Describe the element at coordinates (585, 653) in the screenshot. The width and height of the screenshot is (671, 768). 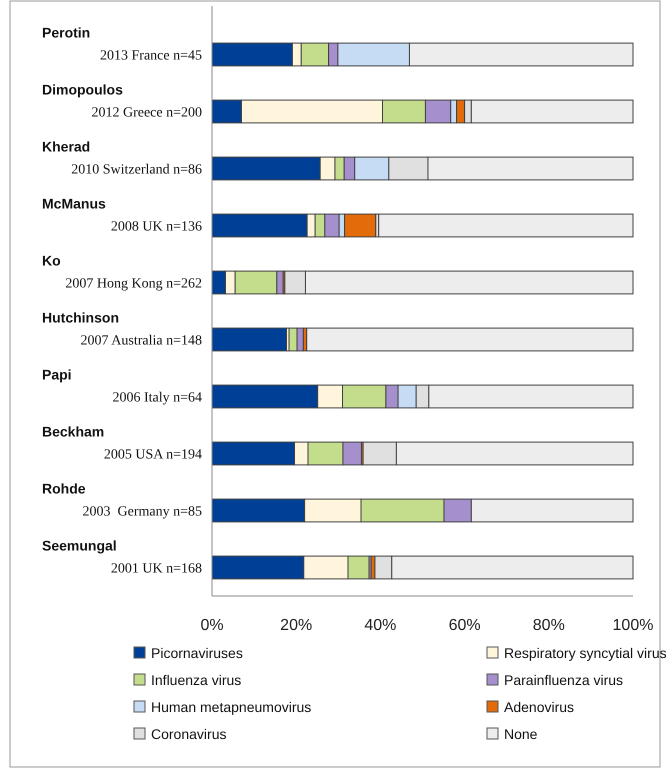
I see `legend-label: Respiratory syncytial virus` at that location.